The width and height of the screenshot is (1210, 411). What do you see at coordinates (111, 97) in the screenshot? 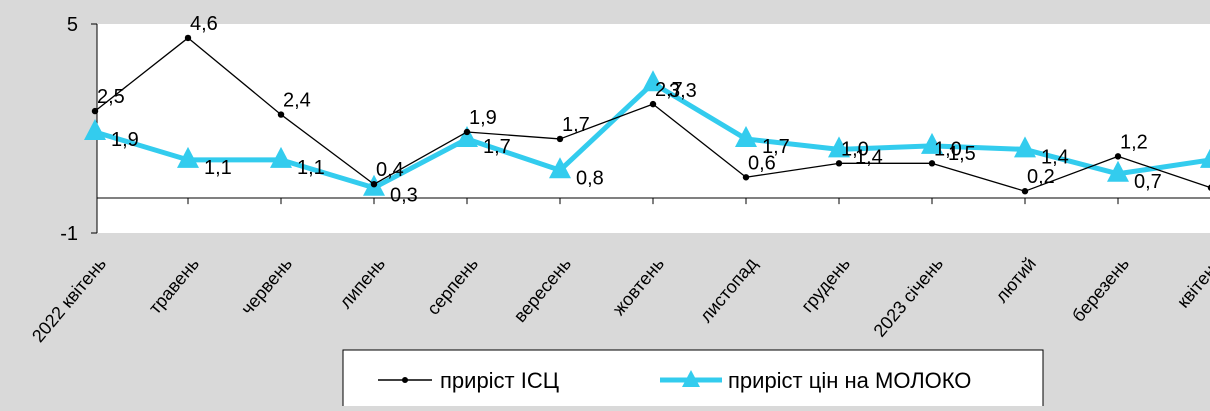
I see `isc-data-label: 2,5` at bounding box center [111, 97].